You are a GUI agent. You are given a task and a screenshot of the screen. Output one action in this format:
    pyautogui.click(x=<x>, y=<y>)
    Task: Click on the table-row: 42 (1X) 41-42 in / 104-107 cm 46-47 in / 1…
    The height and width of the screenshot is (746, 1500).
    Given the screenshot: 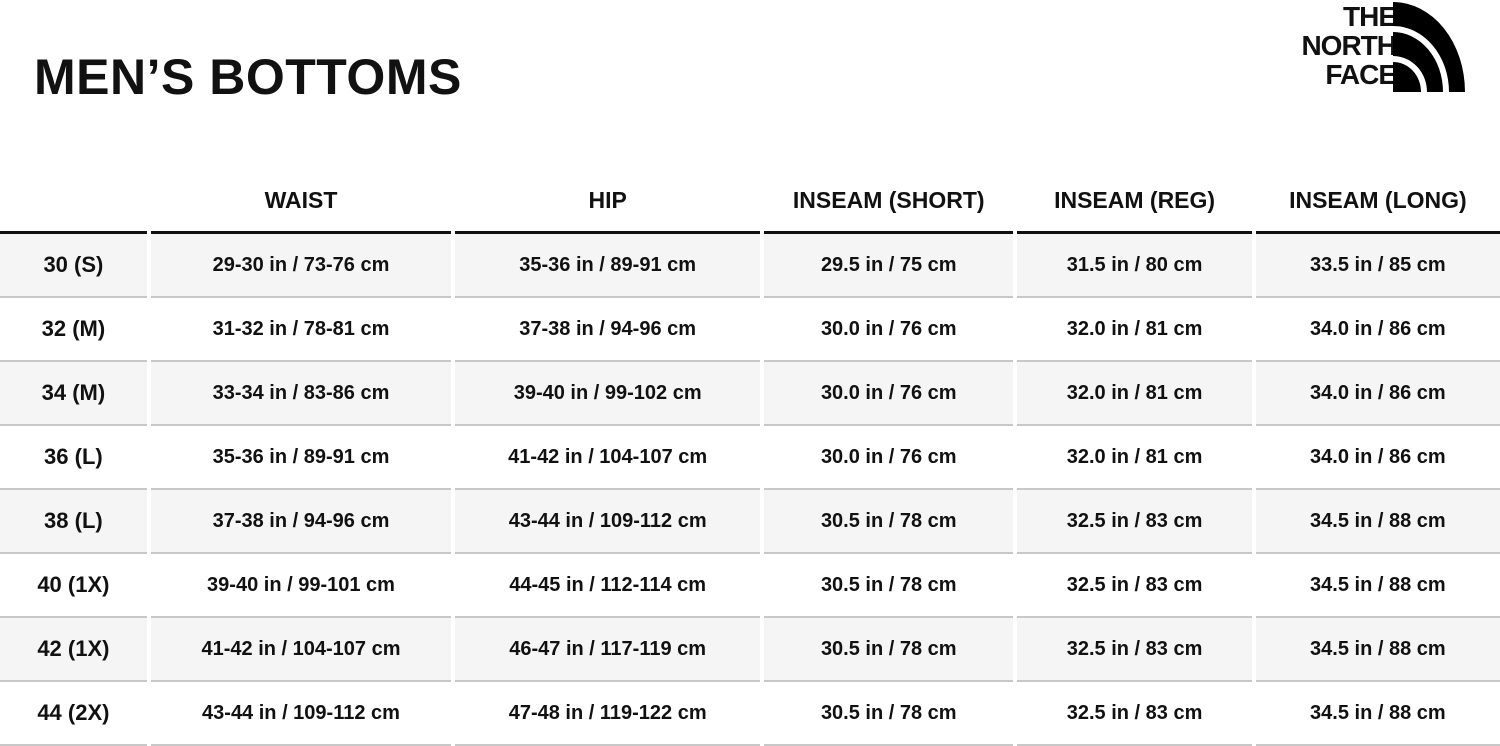 What is the action you would take?
    pyautogui.click(x=750, y=650)
    